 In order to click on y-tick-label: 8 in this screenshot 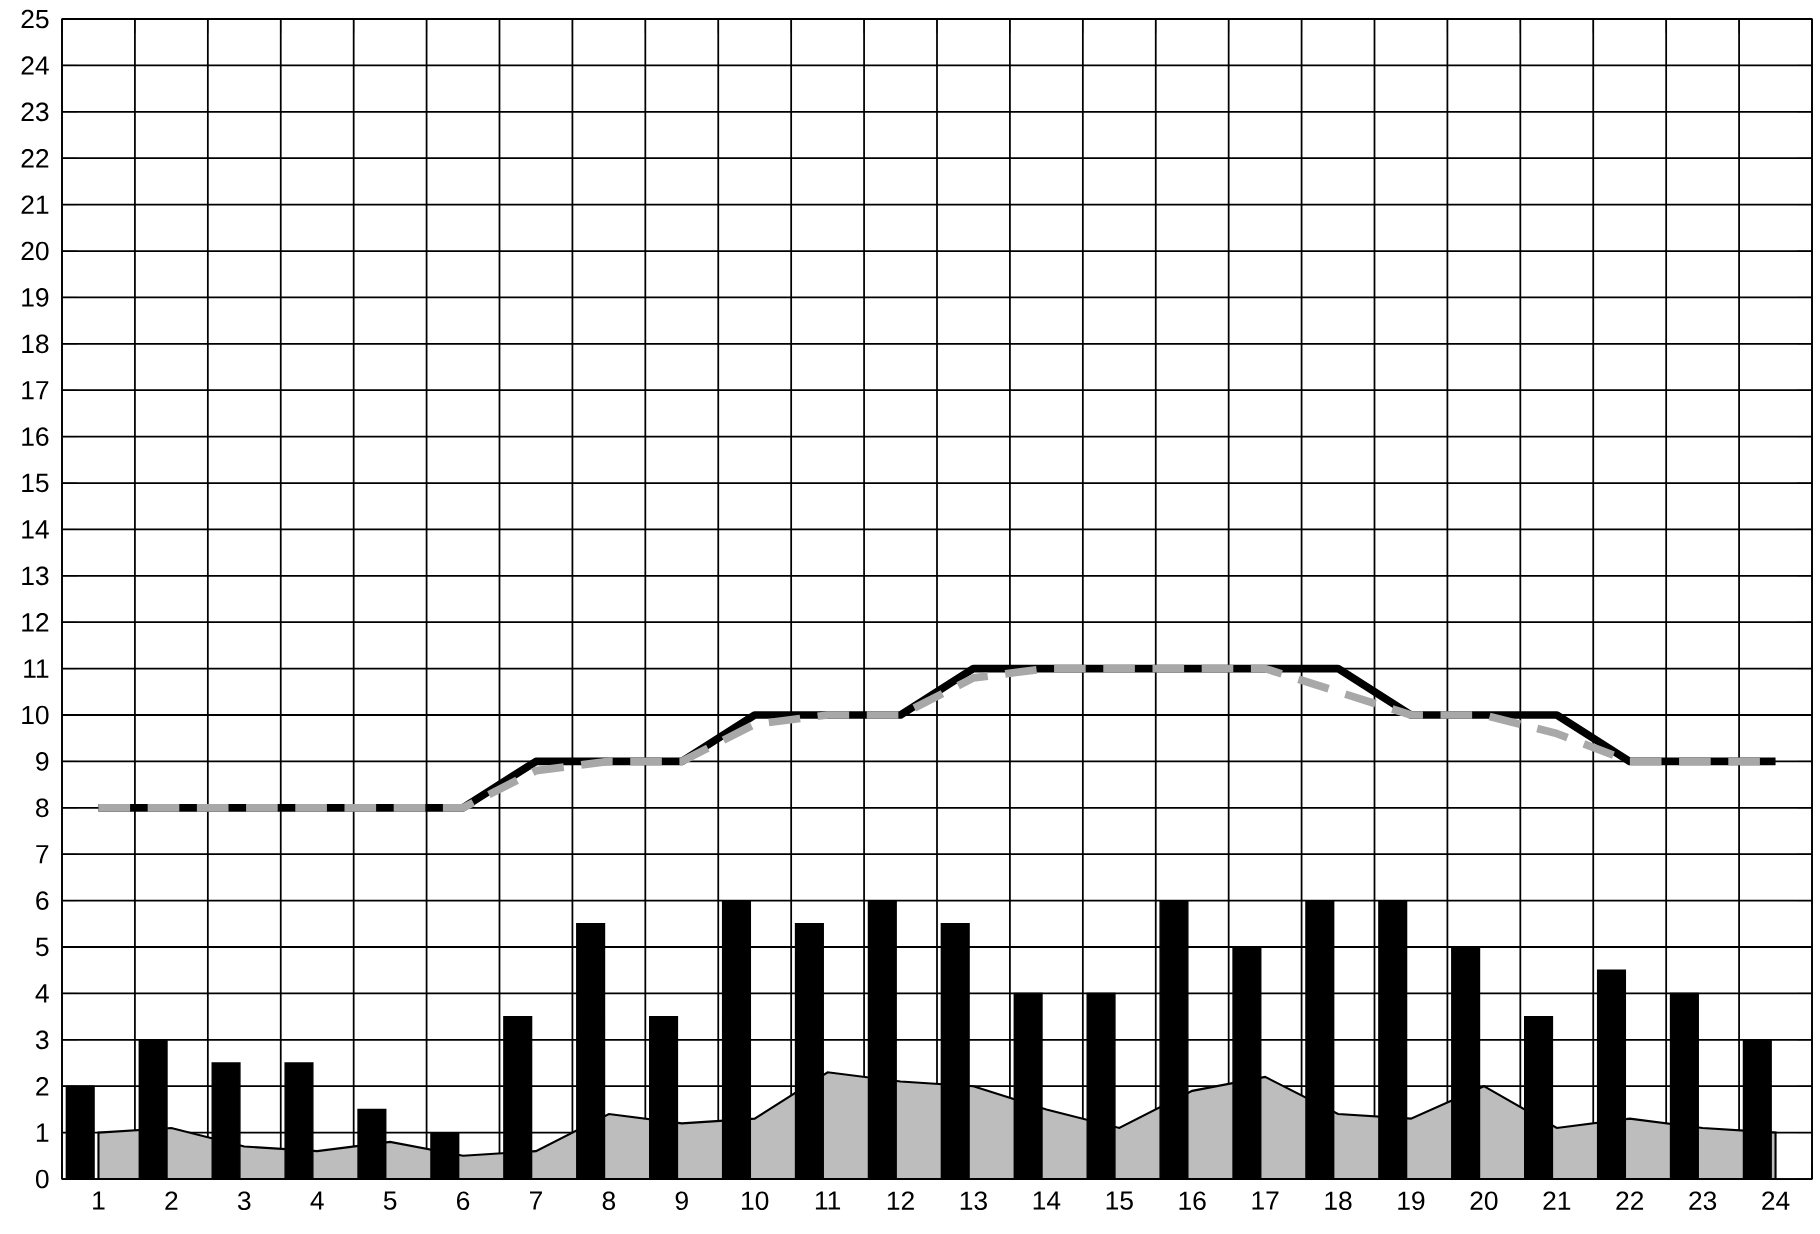, I will do `click(42, 808)`.